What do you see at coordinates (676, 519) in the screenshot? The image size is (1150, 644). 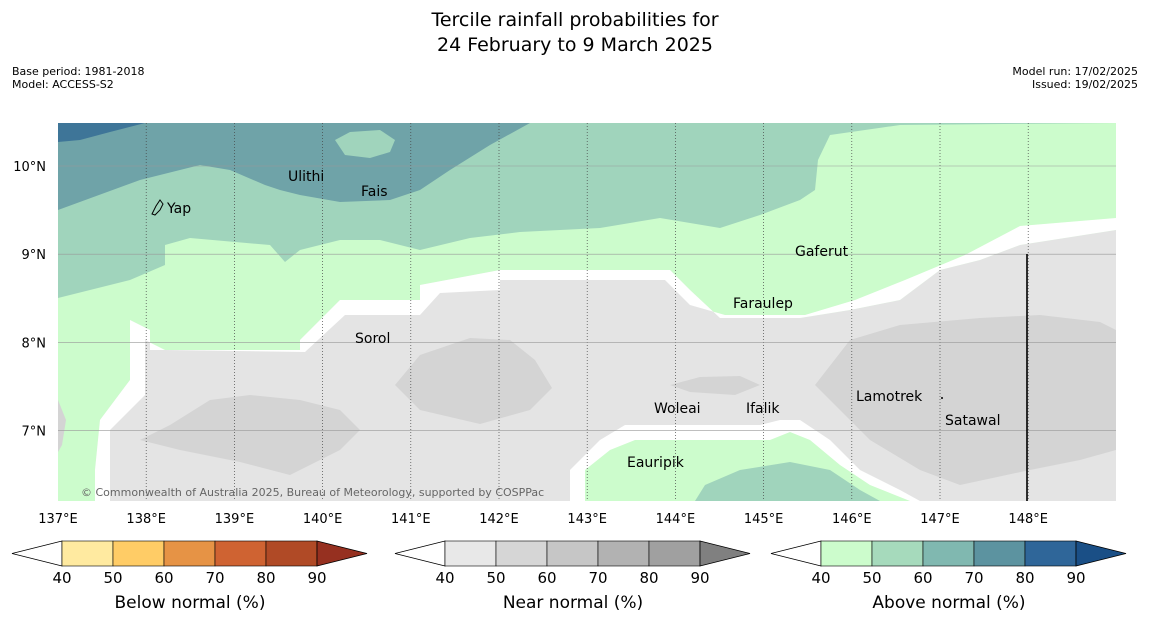 I see `longitude-label: 144°E` at bounding box center [676, 519].